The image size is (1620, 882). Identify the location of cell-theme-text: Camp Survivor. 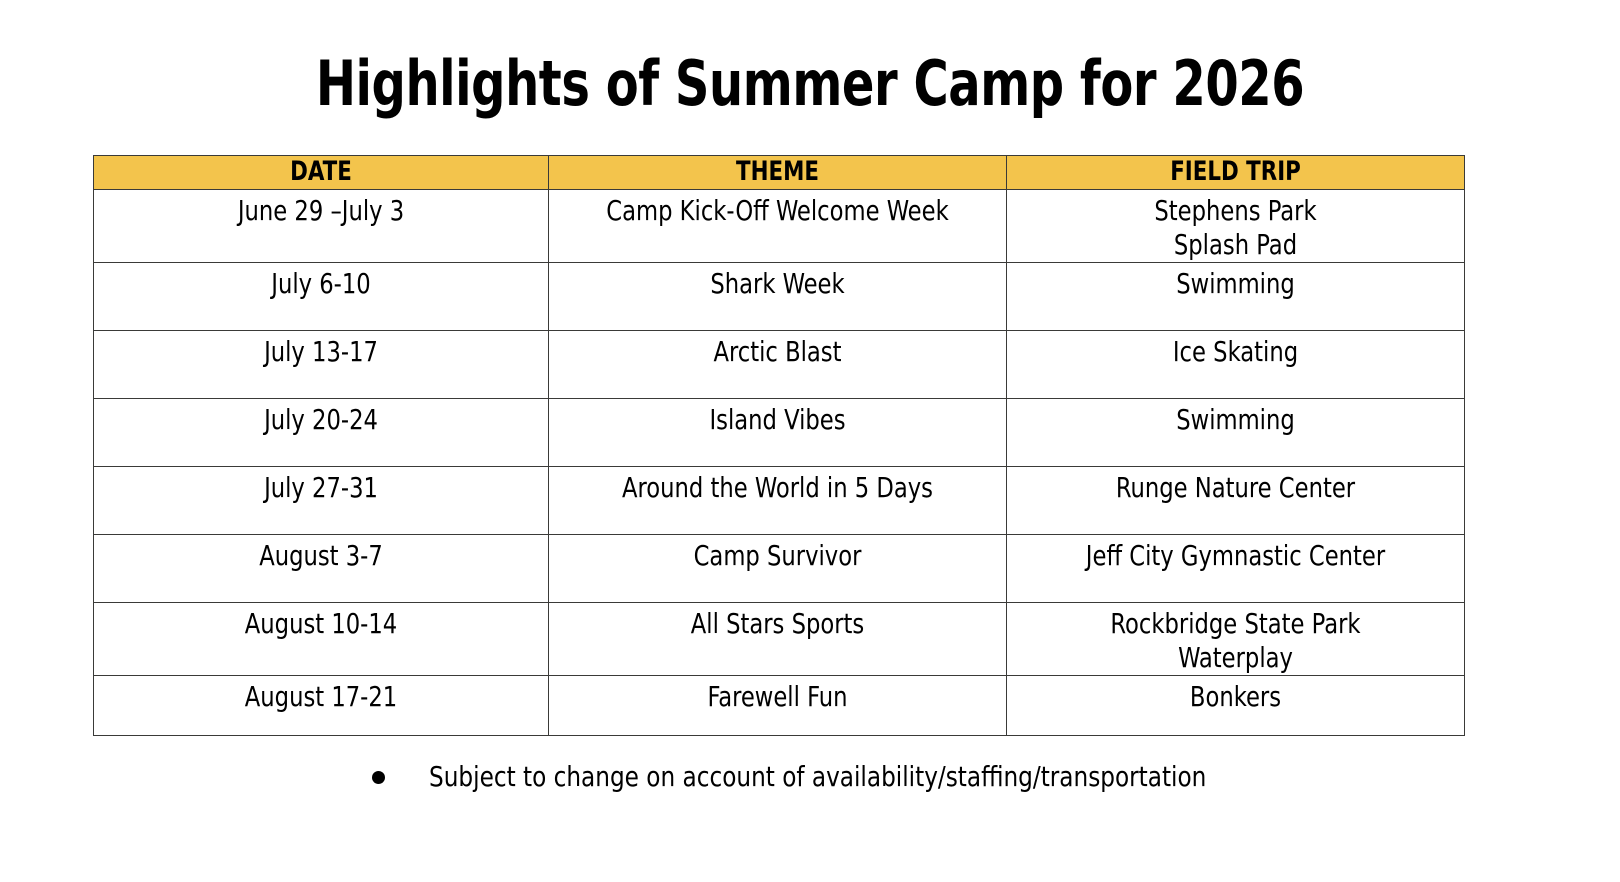
(777, 555).